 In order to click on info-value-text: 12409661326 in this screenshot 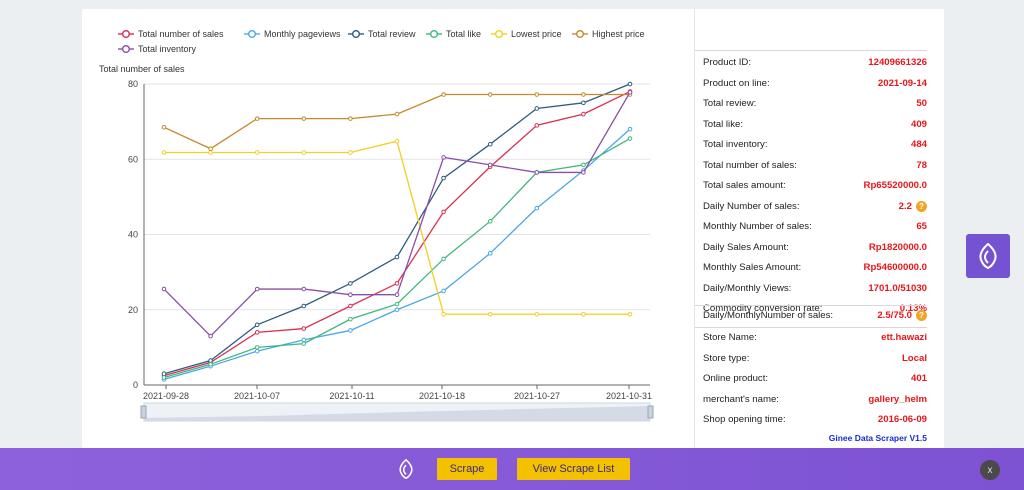, I will do `click(897, 63)`.